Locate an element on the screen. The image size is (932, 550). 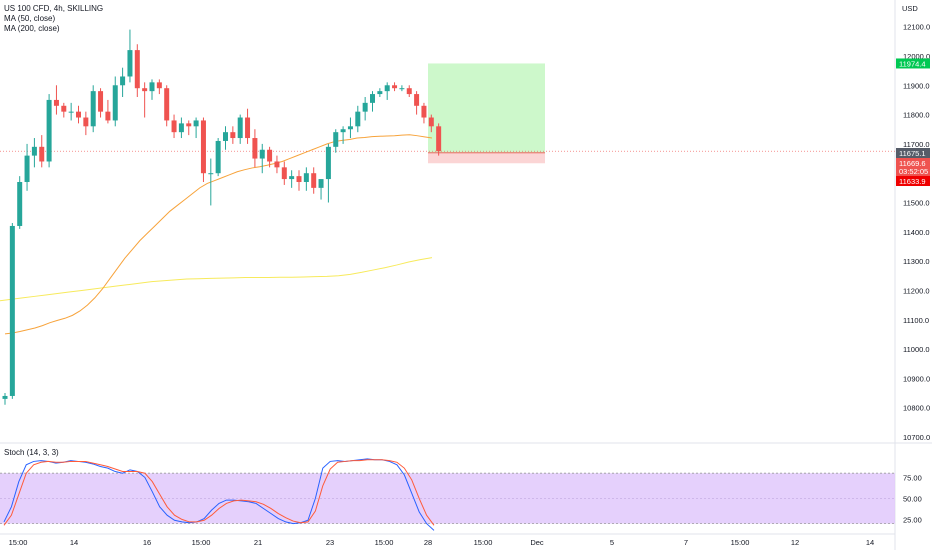
current-price-tag: 11675.1 is located at coordinates (912, 153).